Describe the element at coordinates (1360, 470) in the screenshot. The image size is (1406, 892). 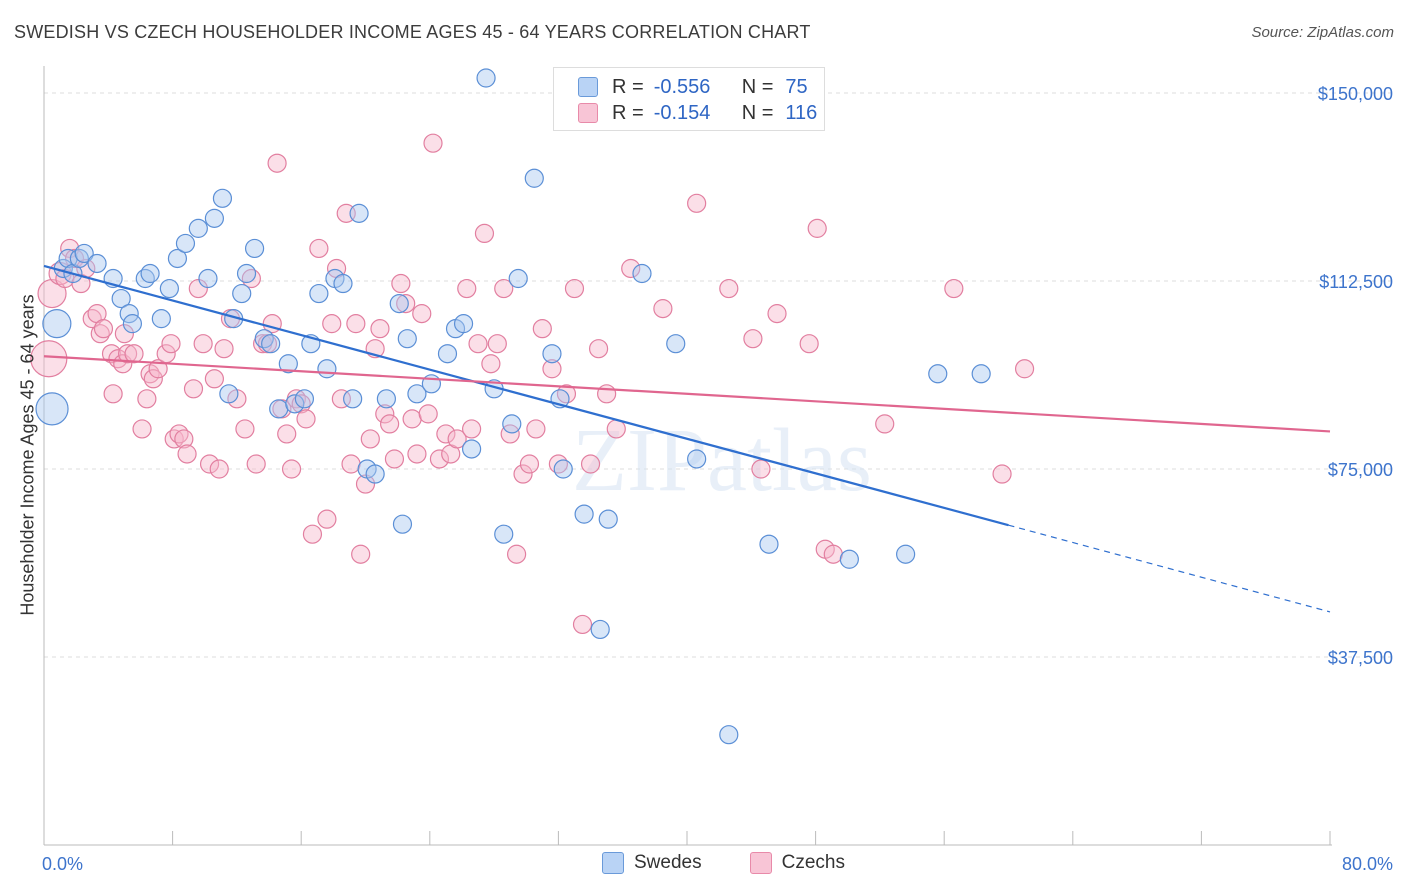
I see `y-tick-label: $75,000` at that location.